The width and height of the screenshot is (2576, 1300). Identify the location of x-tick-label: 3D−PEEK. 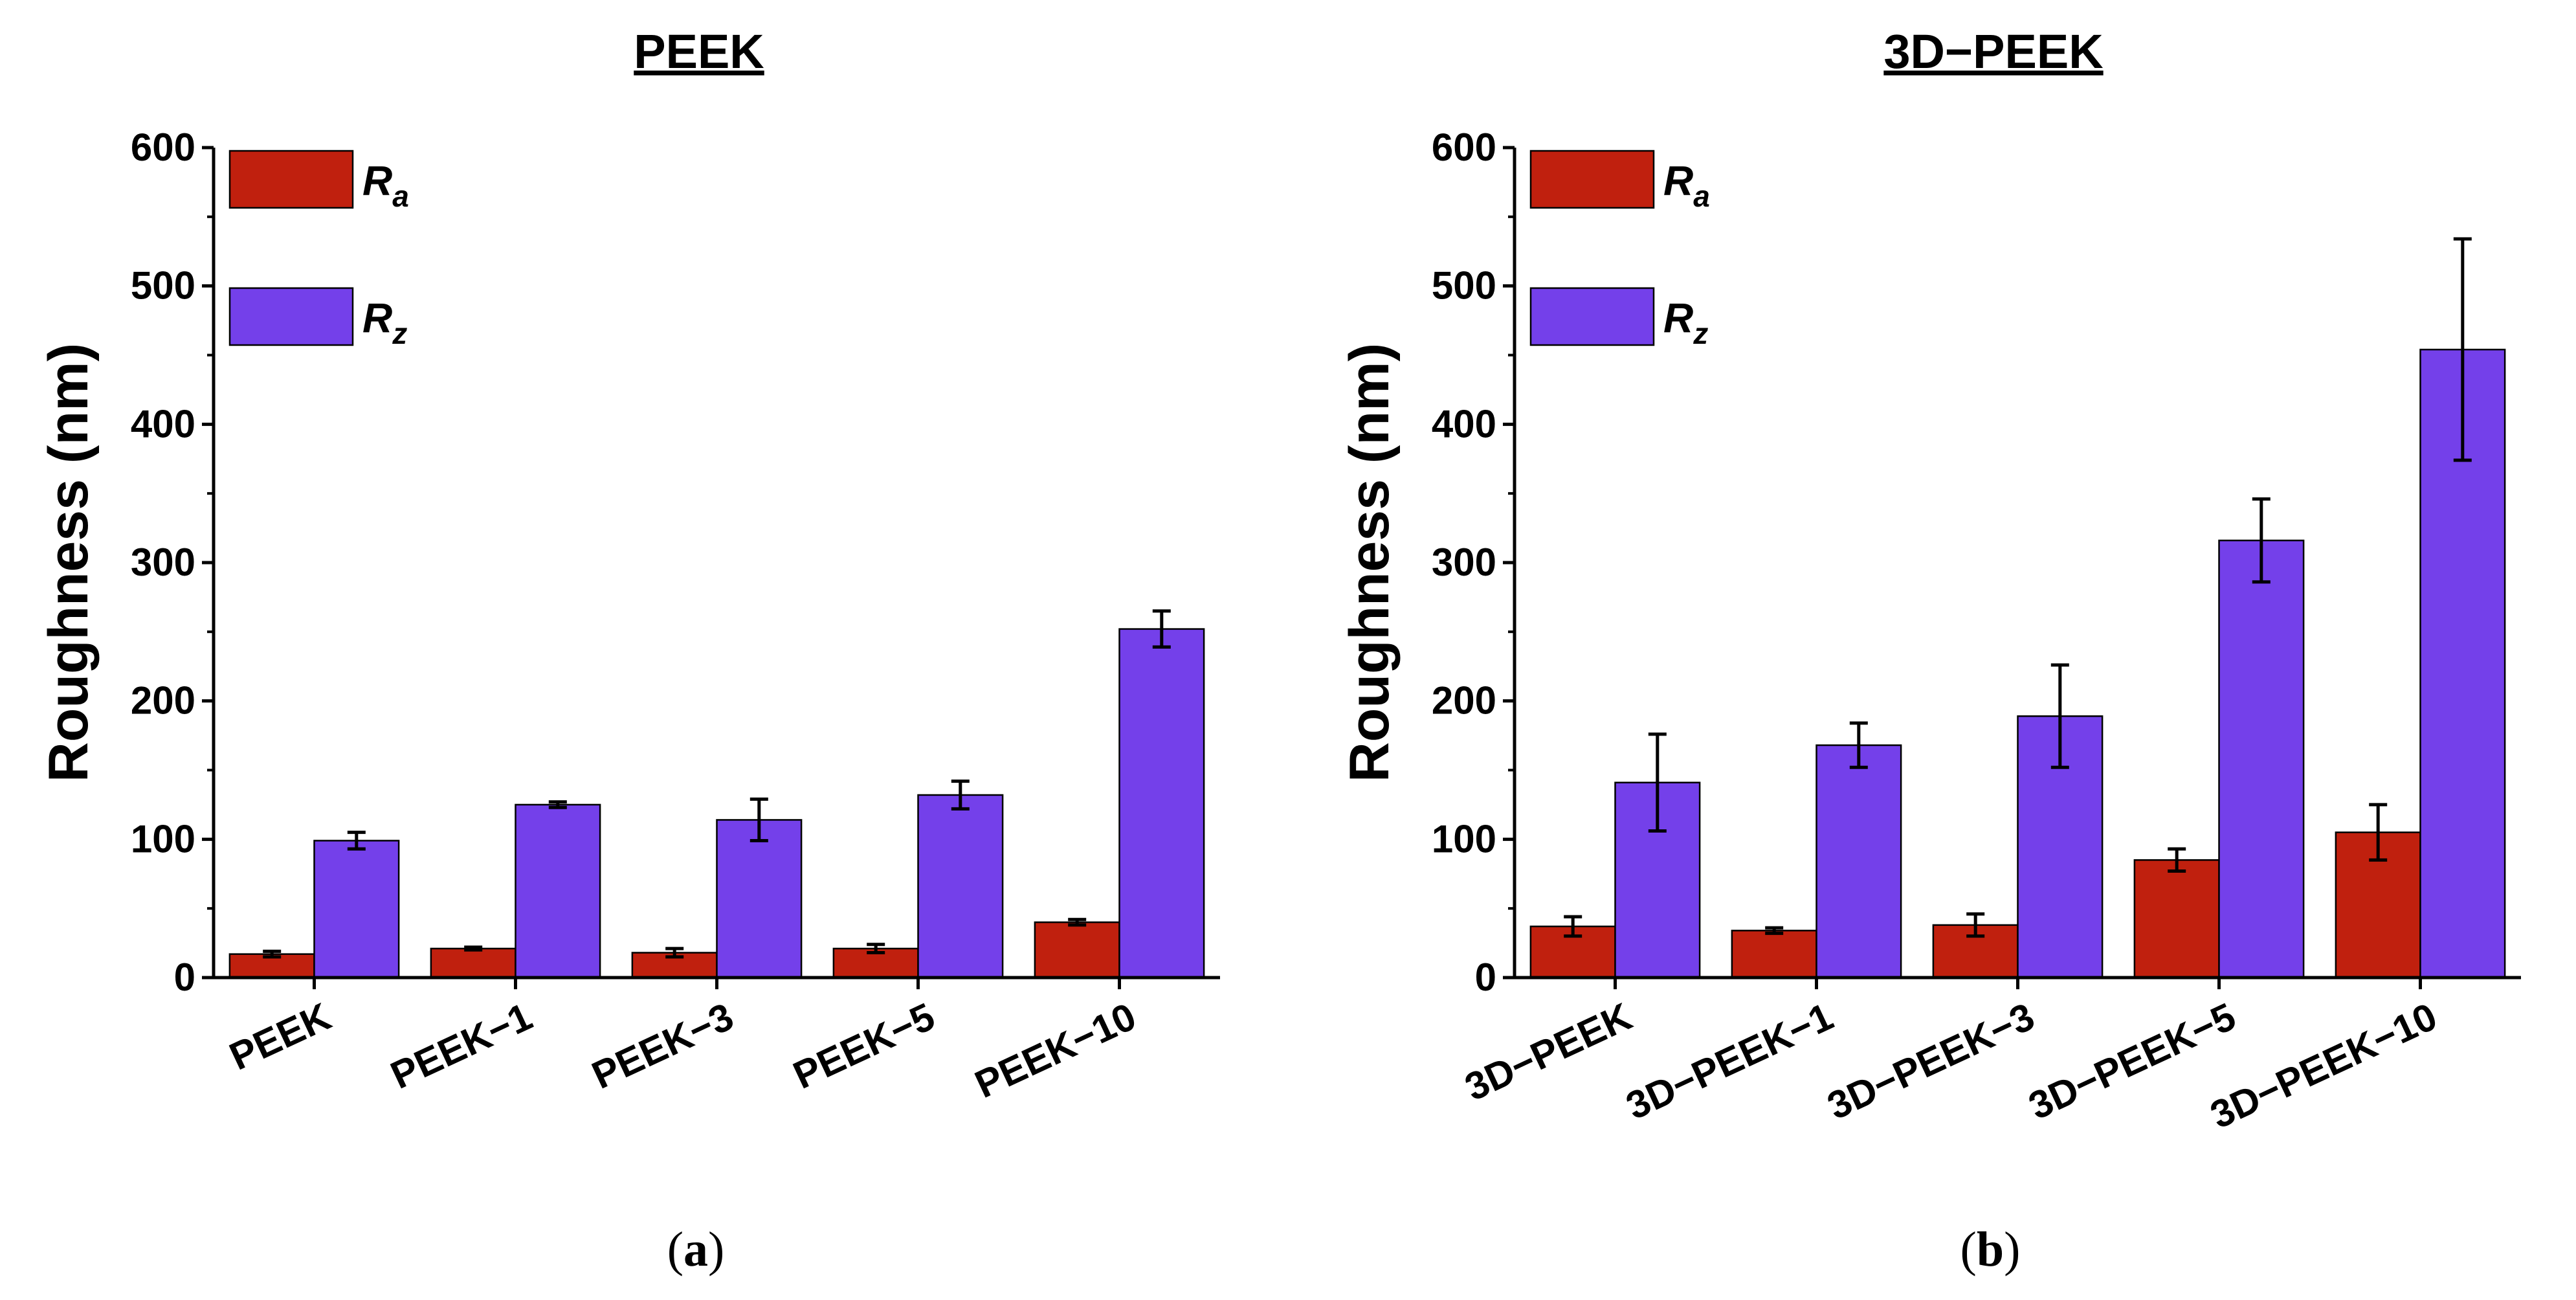
(1548, 1051).